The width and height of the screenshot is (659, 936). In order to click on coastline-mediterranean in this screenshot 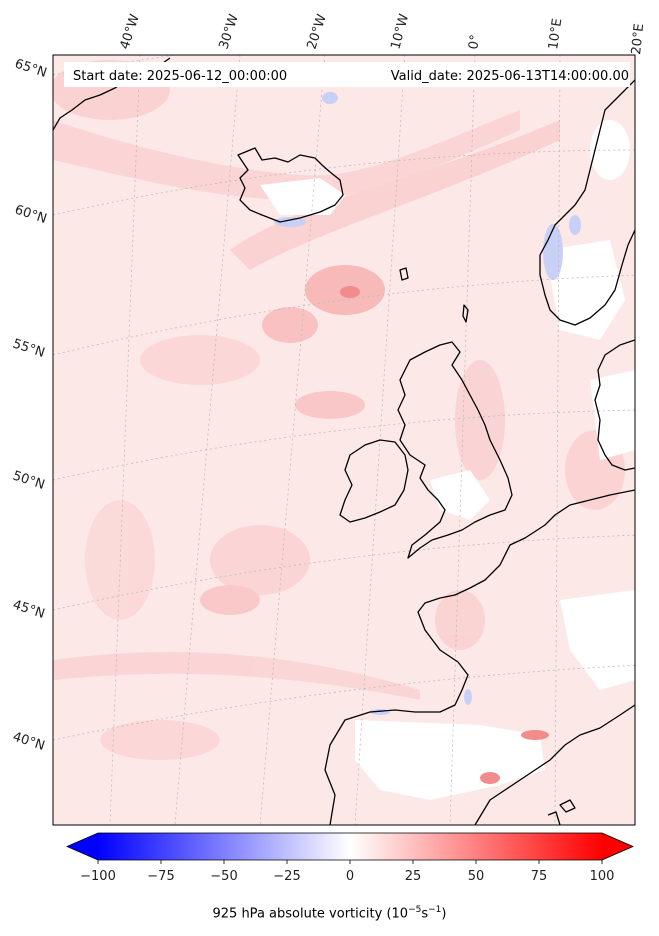, I will do `click(554, 764)`.